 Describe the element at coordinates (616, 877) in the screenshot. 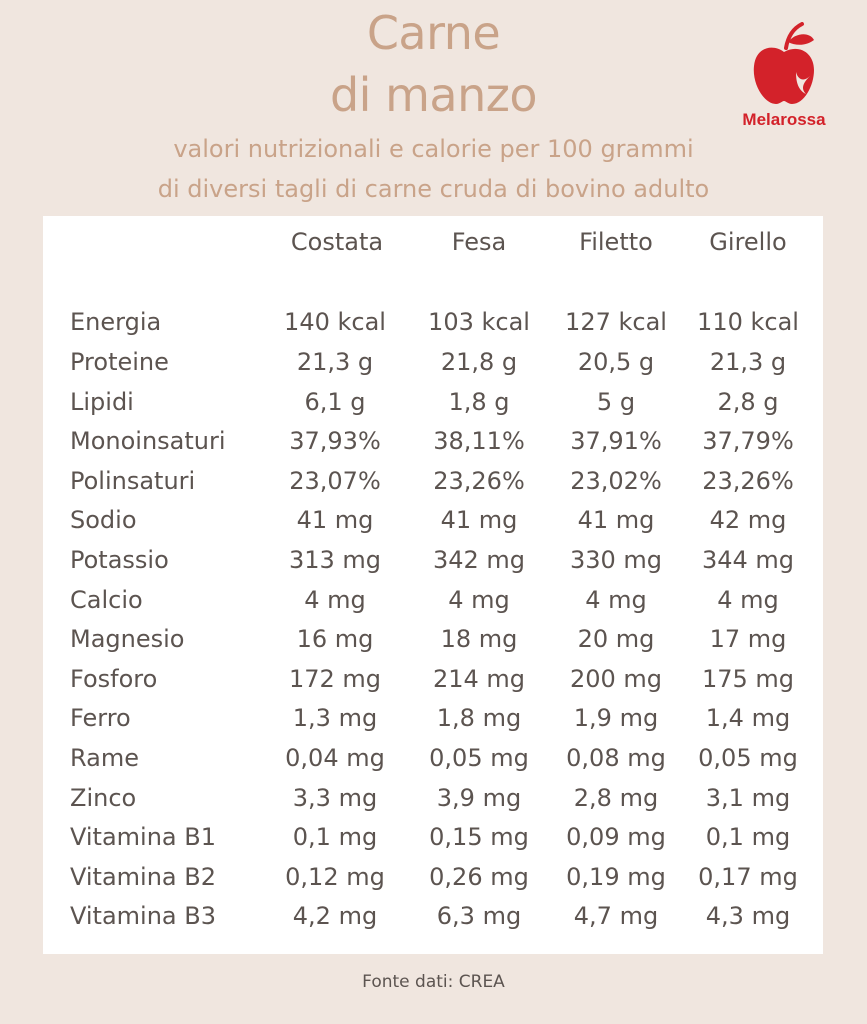

I see `table-cell: 0,19 mg` at that location.